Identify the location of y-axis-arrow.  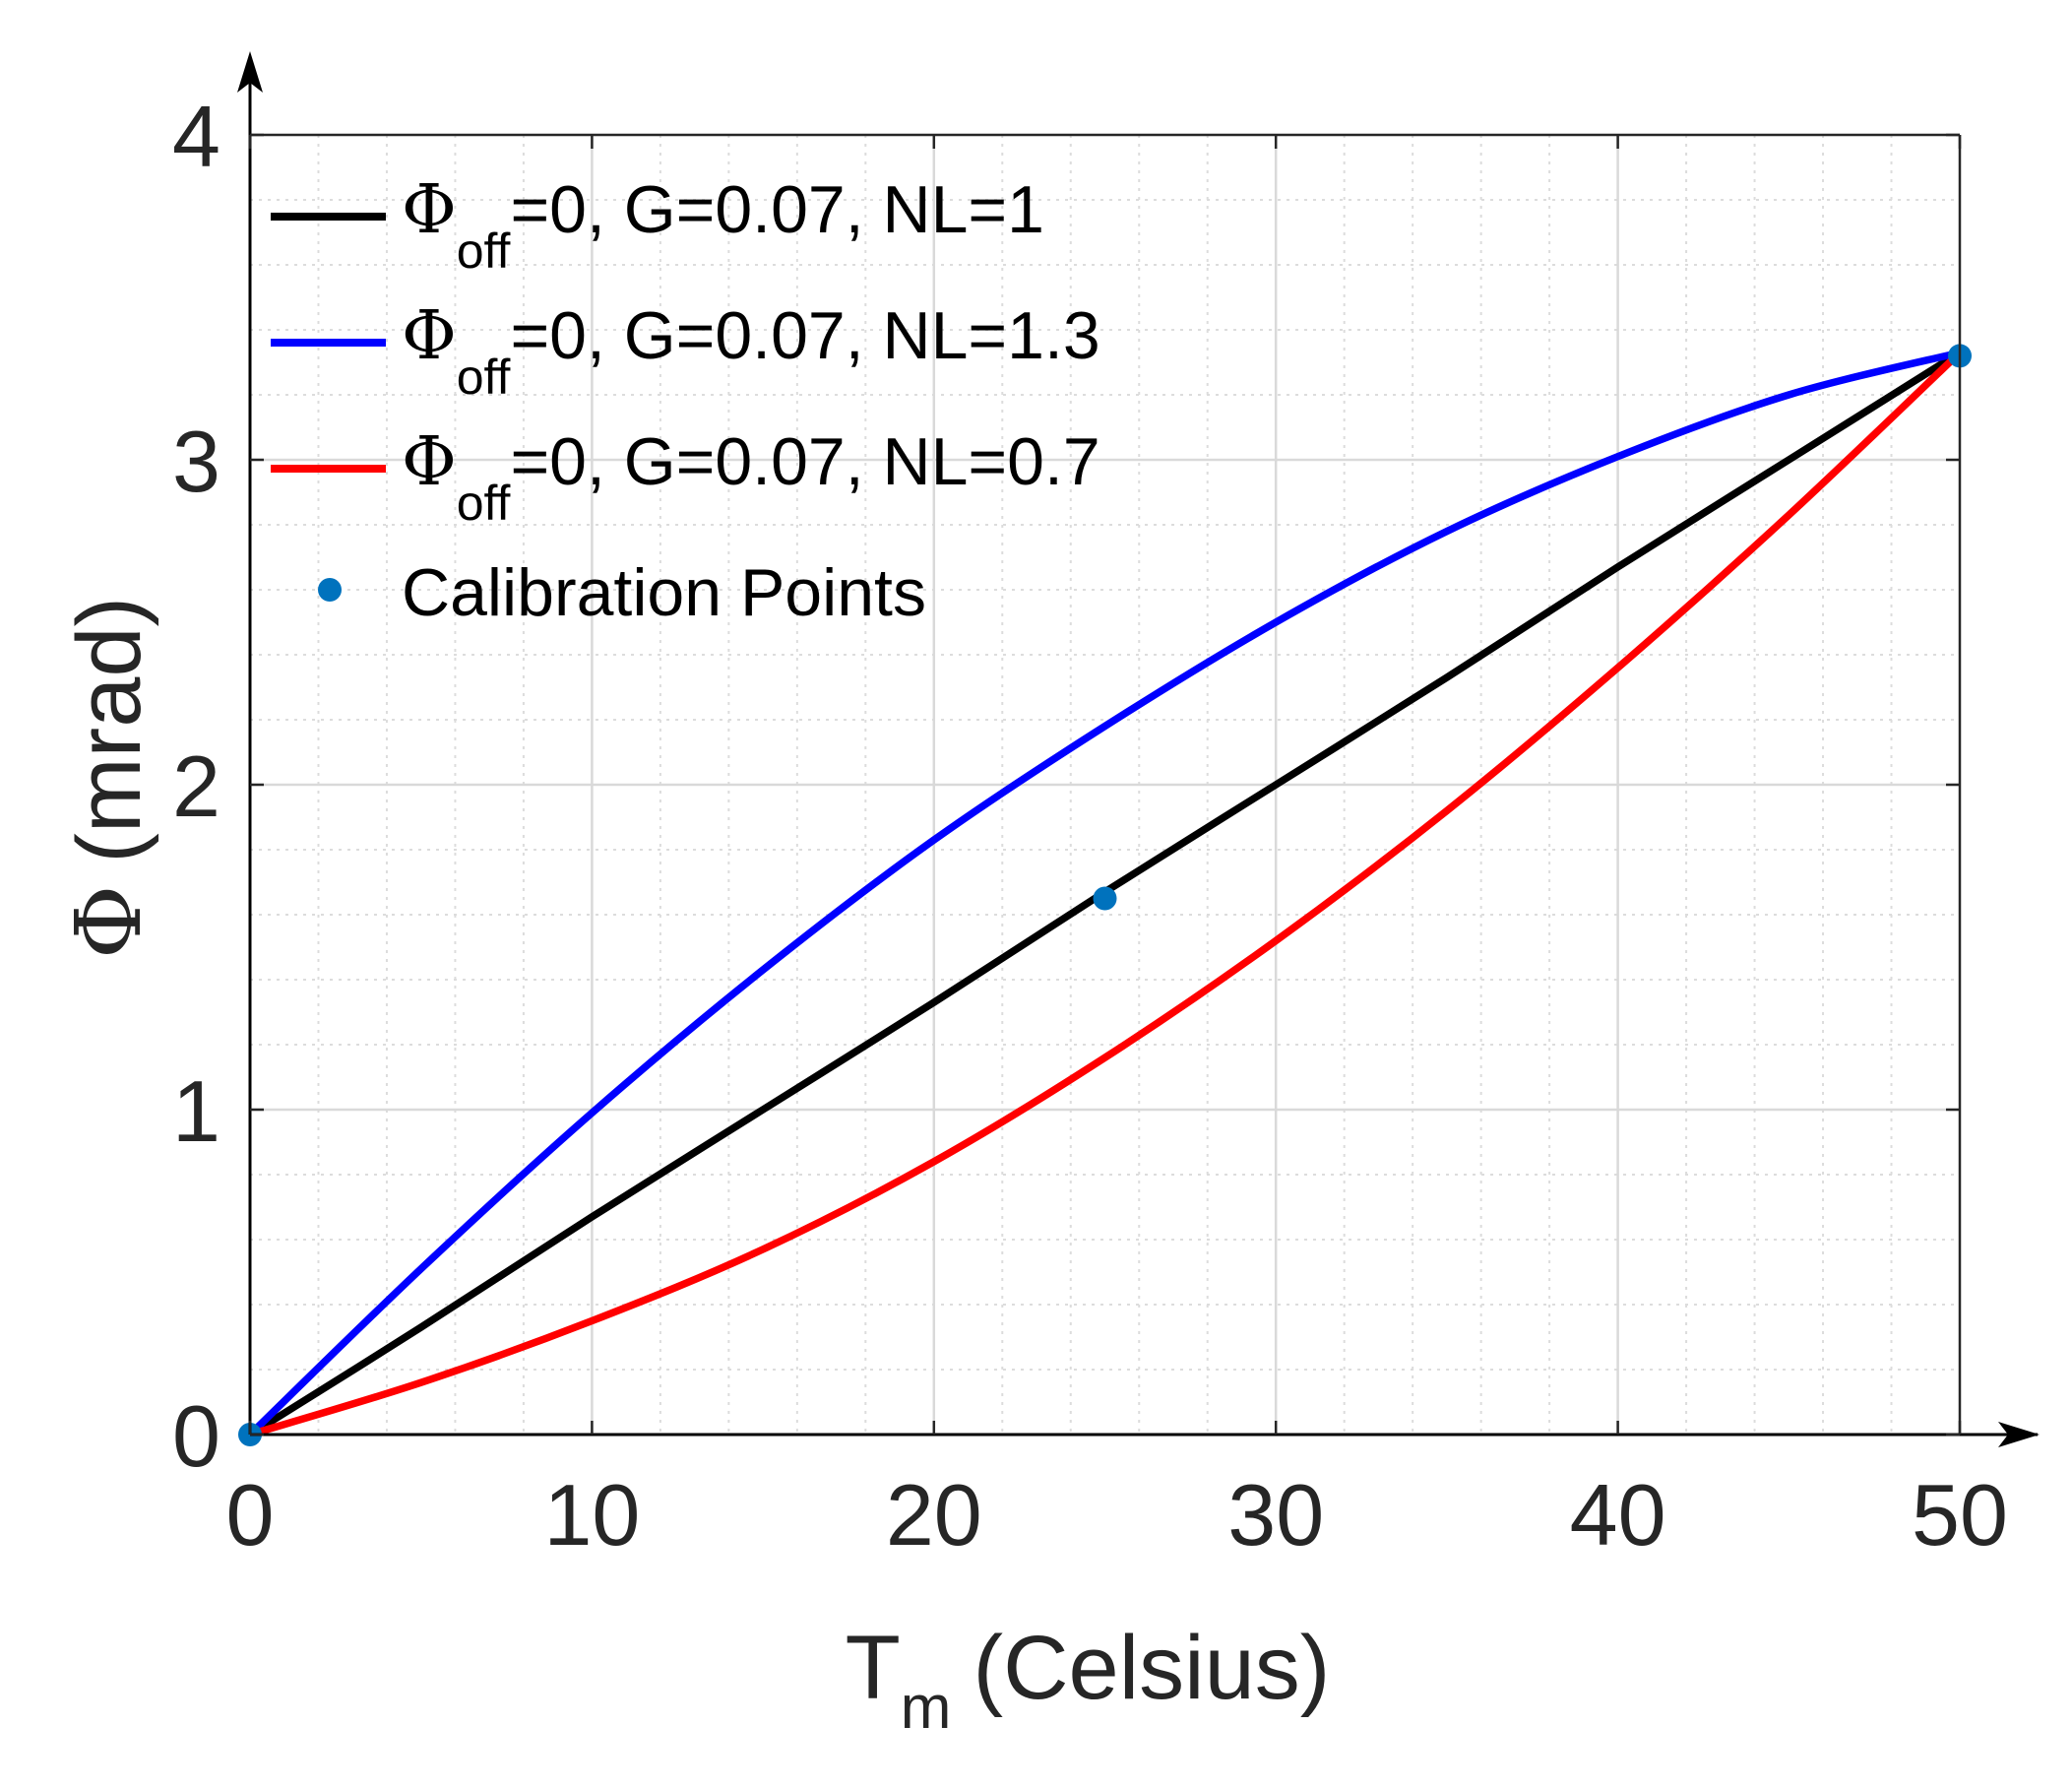
(250, 72).